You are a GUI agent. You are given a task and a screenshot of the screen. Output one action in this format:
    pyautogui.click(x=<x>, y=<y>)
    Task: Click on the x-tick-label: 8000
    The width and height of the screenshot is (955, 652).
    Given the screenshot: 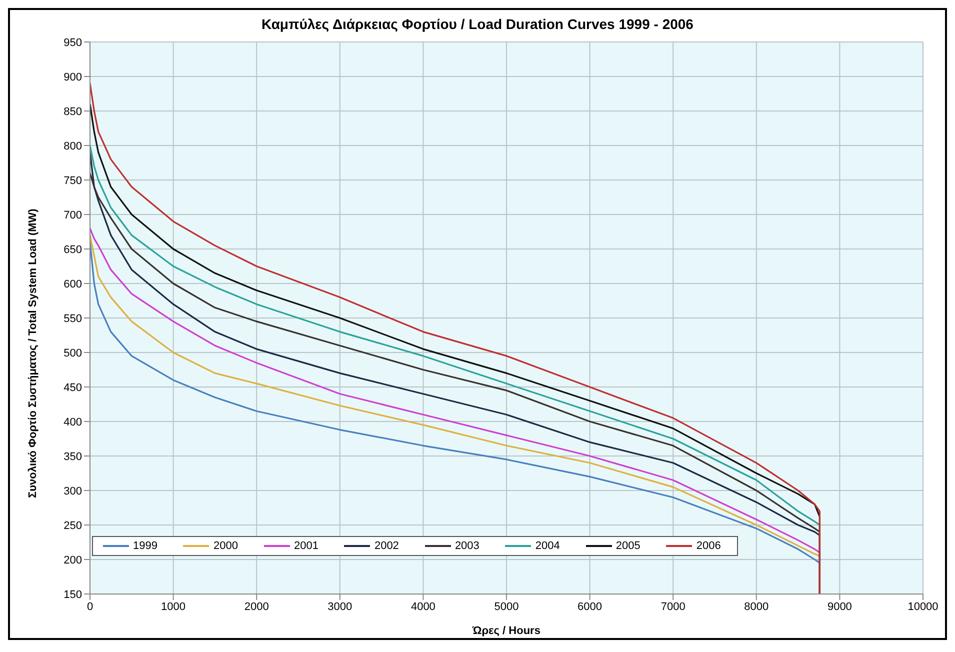 What is the action you would take?
    pyautogui.click(x=756, y=606)
    